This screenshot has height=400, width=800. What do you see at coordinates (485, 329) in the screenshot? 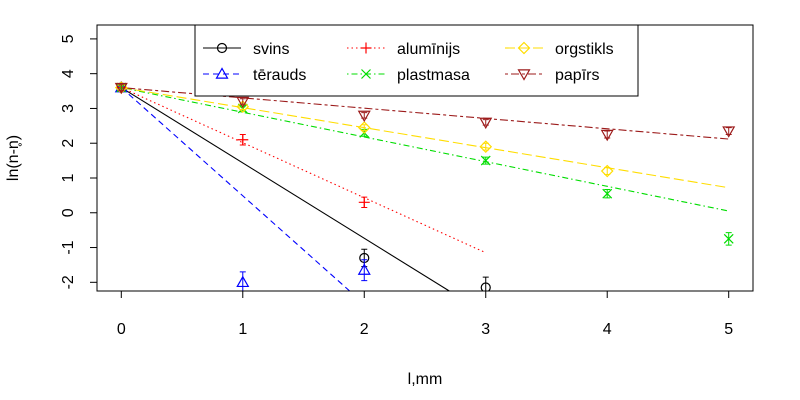
I see `x-tick-label: 3` at bounding box center [485, 329].